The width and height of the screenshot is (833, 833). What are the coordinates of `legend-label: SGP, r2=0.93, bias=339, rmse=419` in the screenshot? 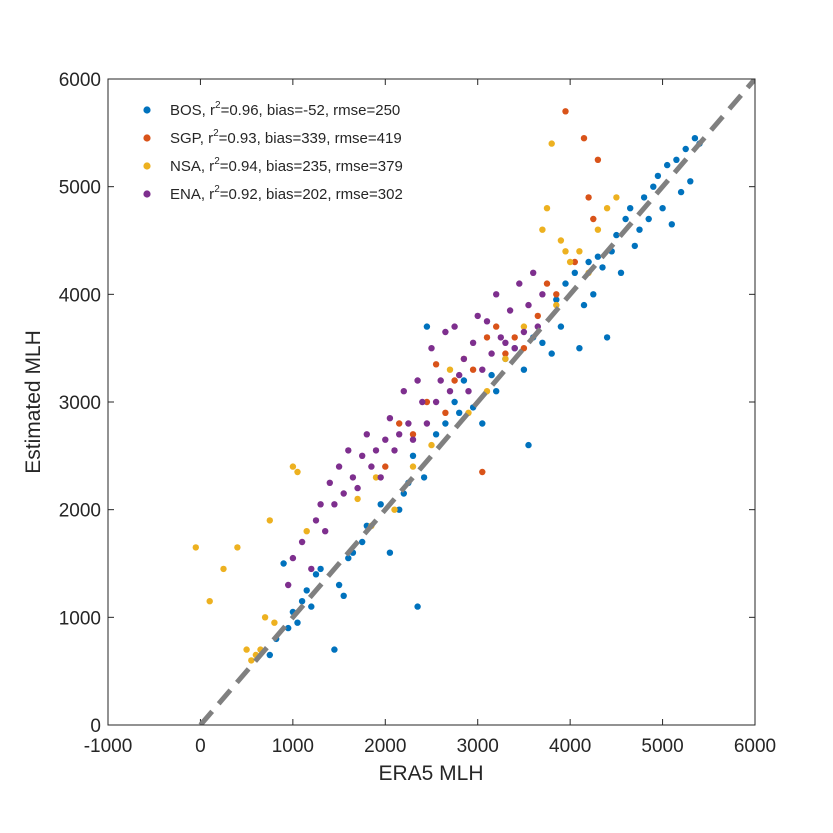 It's located at (286, 137).